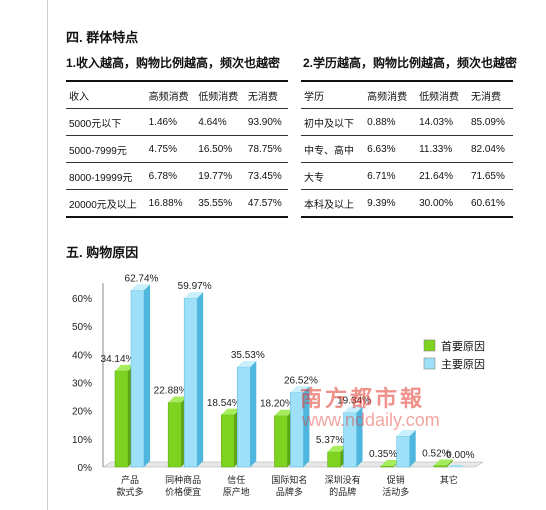 The width and height of the screenshot is (546, 510). Describe the element at coordinates (106, 149) in the screenshot. I see `table-cell: 5000-7999元` at that location.